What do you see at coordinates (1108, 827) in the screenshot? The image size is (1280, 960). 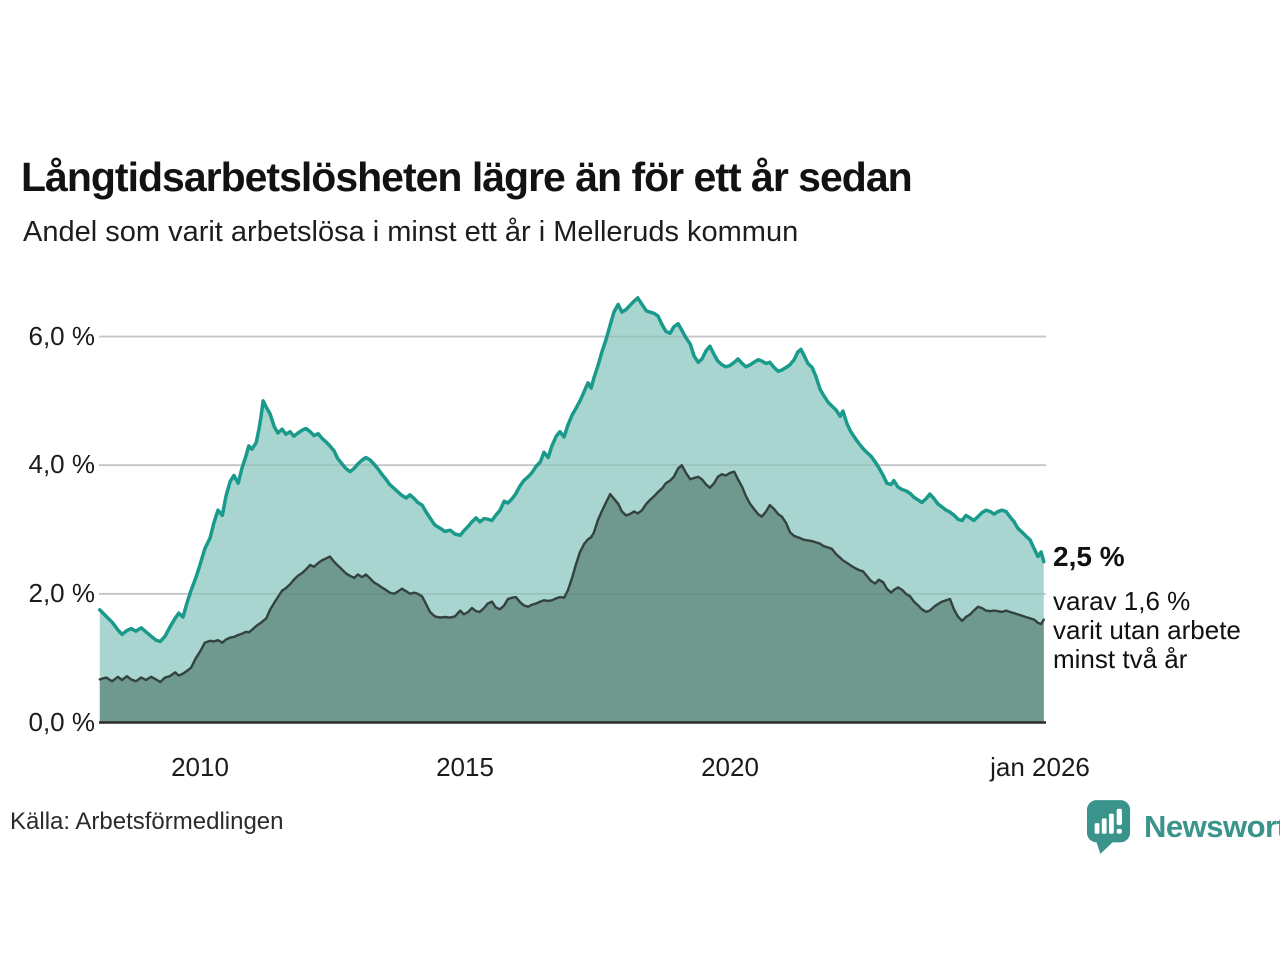 I see `newsworthy-pin-barchart-icon` at bounding box center [1108, 827].